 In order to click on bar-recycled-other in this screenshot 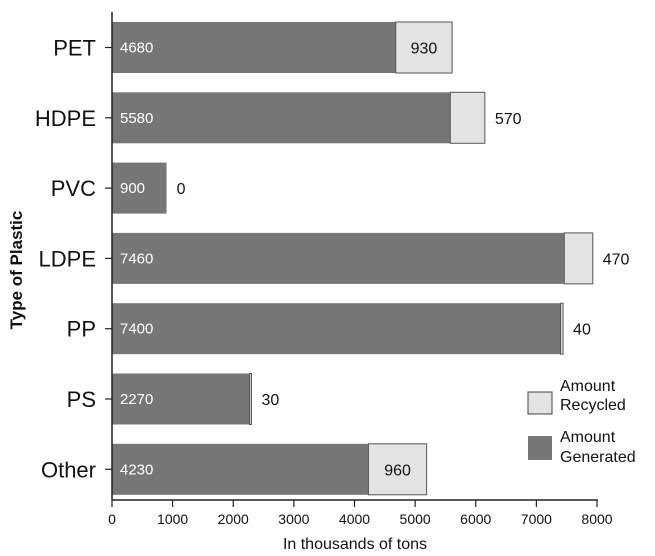, I will do `click(397, 469)`.